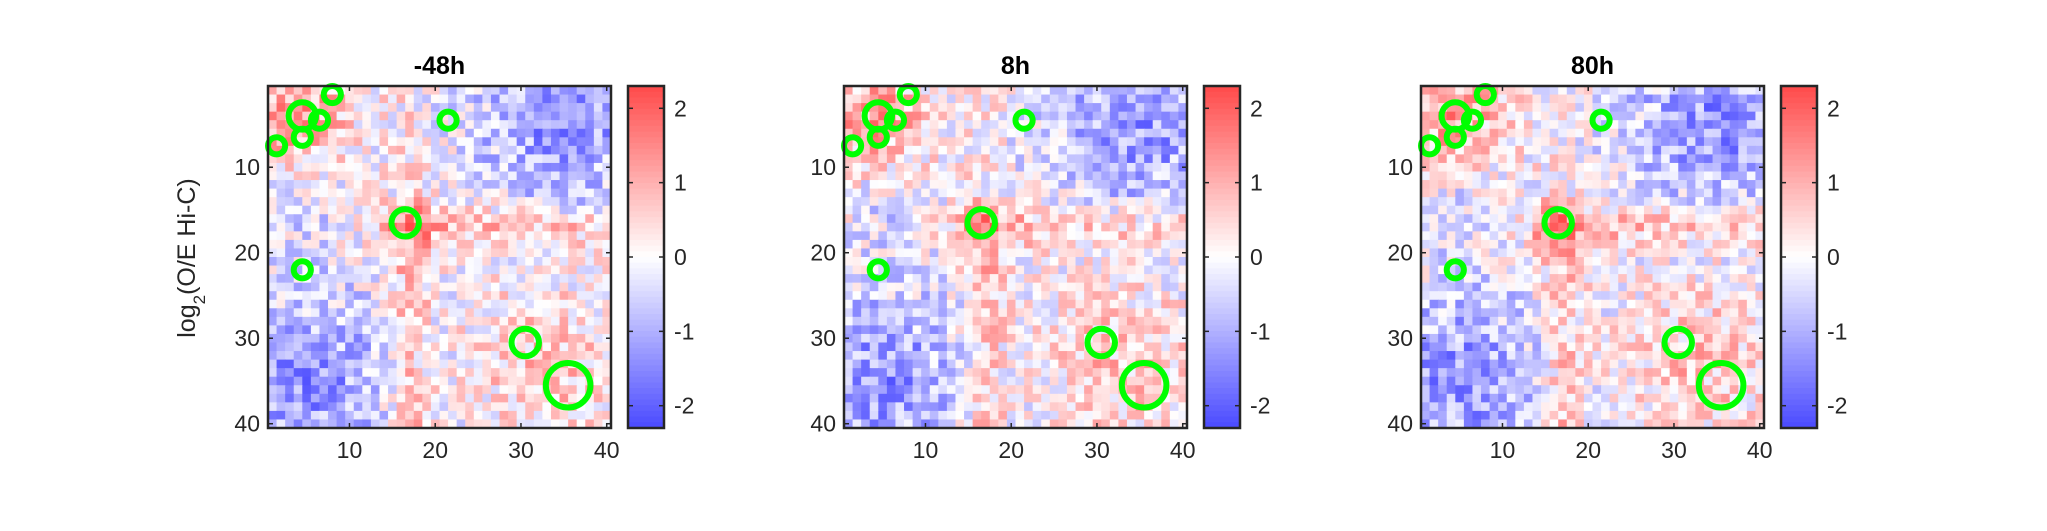  Describe the element at coordinates (350, 450) in the screenshot. I see `x-tick-label: 10` at that location.